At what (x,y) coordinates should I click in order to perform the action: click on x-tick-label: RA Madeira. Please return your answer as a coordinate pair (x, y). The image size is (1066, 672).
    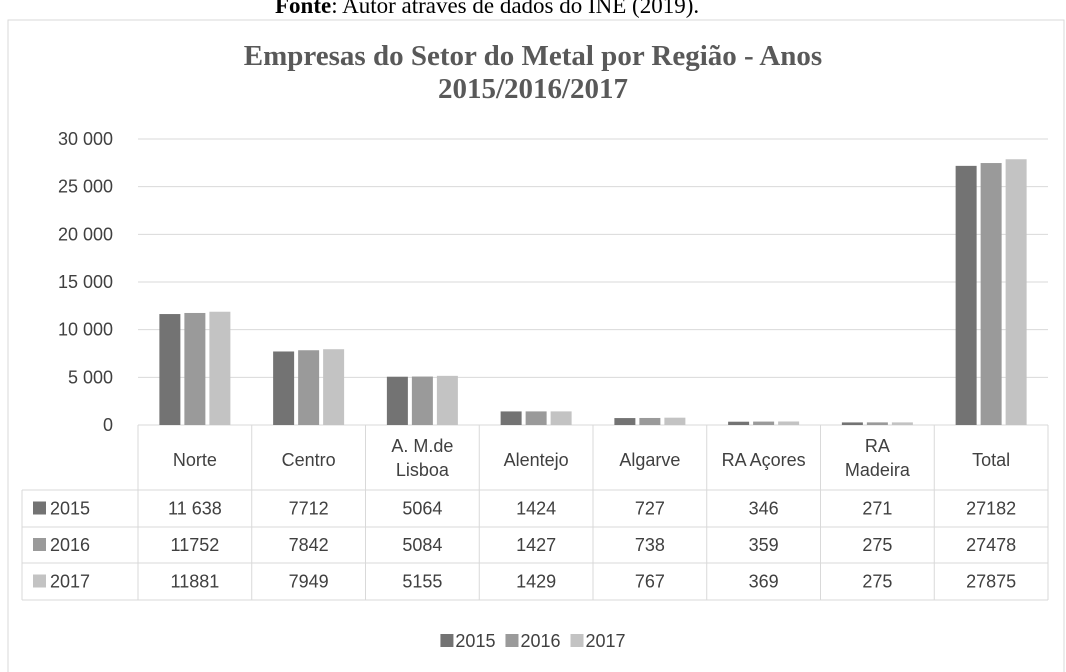
    Looking at the image, I should click on (878, 458).